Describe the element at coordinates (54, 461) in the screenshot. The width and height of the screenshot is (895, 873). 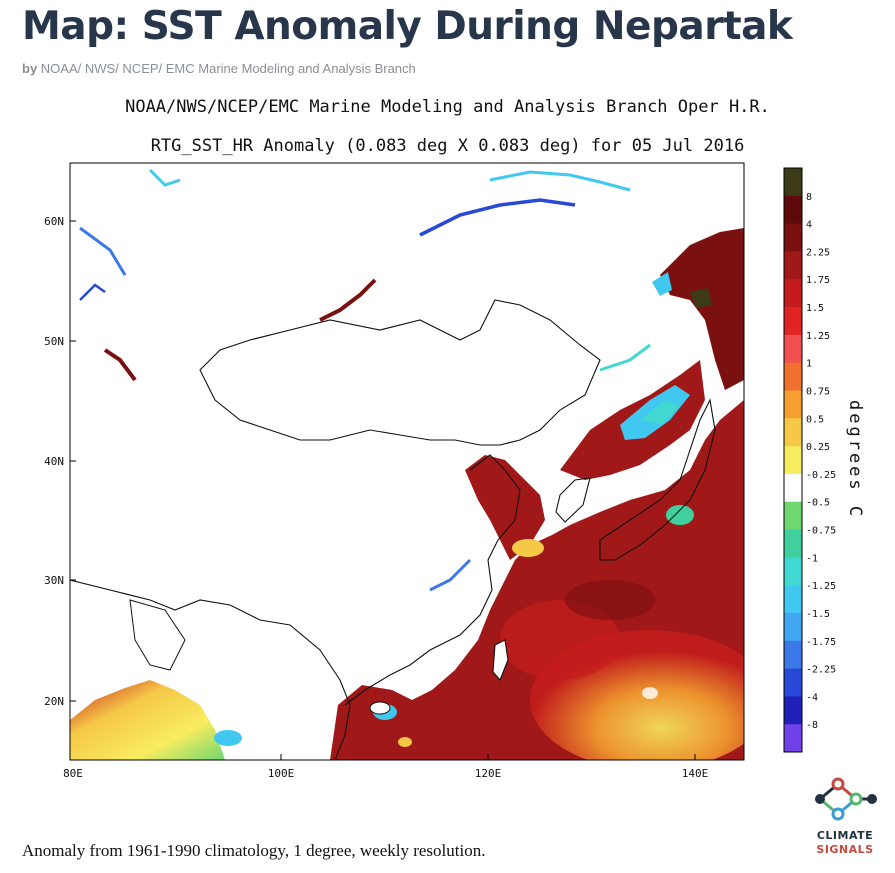
I see `lat-label-40n: 40N` at that location.